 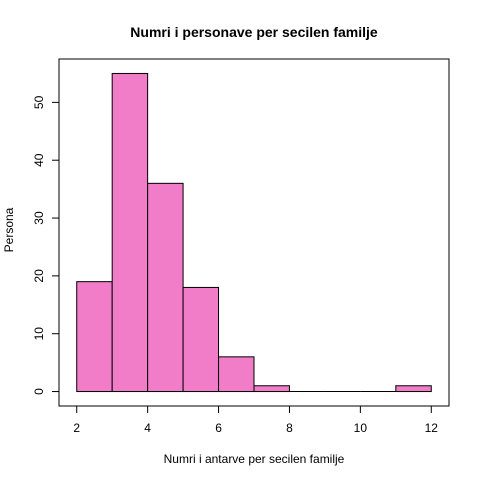 I want to click on y-tick-label: 50, so click(x=39, y=102).